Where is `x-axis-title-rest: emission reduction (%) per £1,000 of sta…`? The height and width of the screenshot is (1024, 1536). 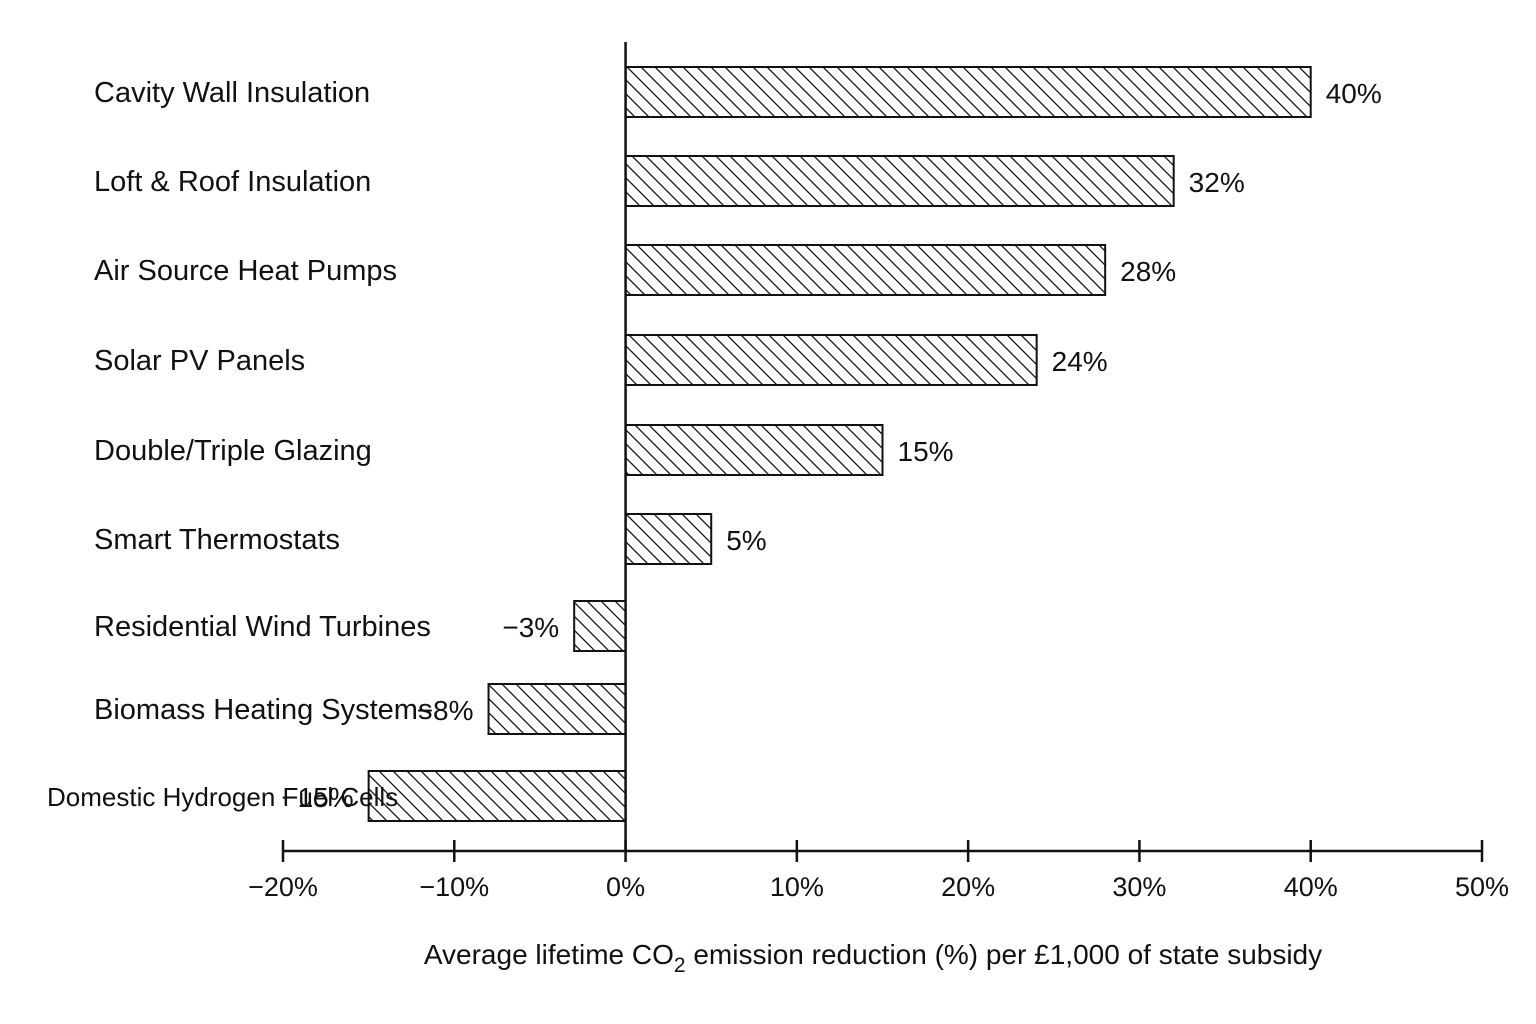 x-axis-title-rest: emission reduction (%) per £1,000 of sta… is located at coordinates (1004, 954).